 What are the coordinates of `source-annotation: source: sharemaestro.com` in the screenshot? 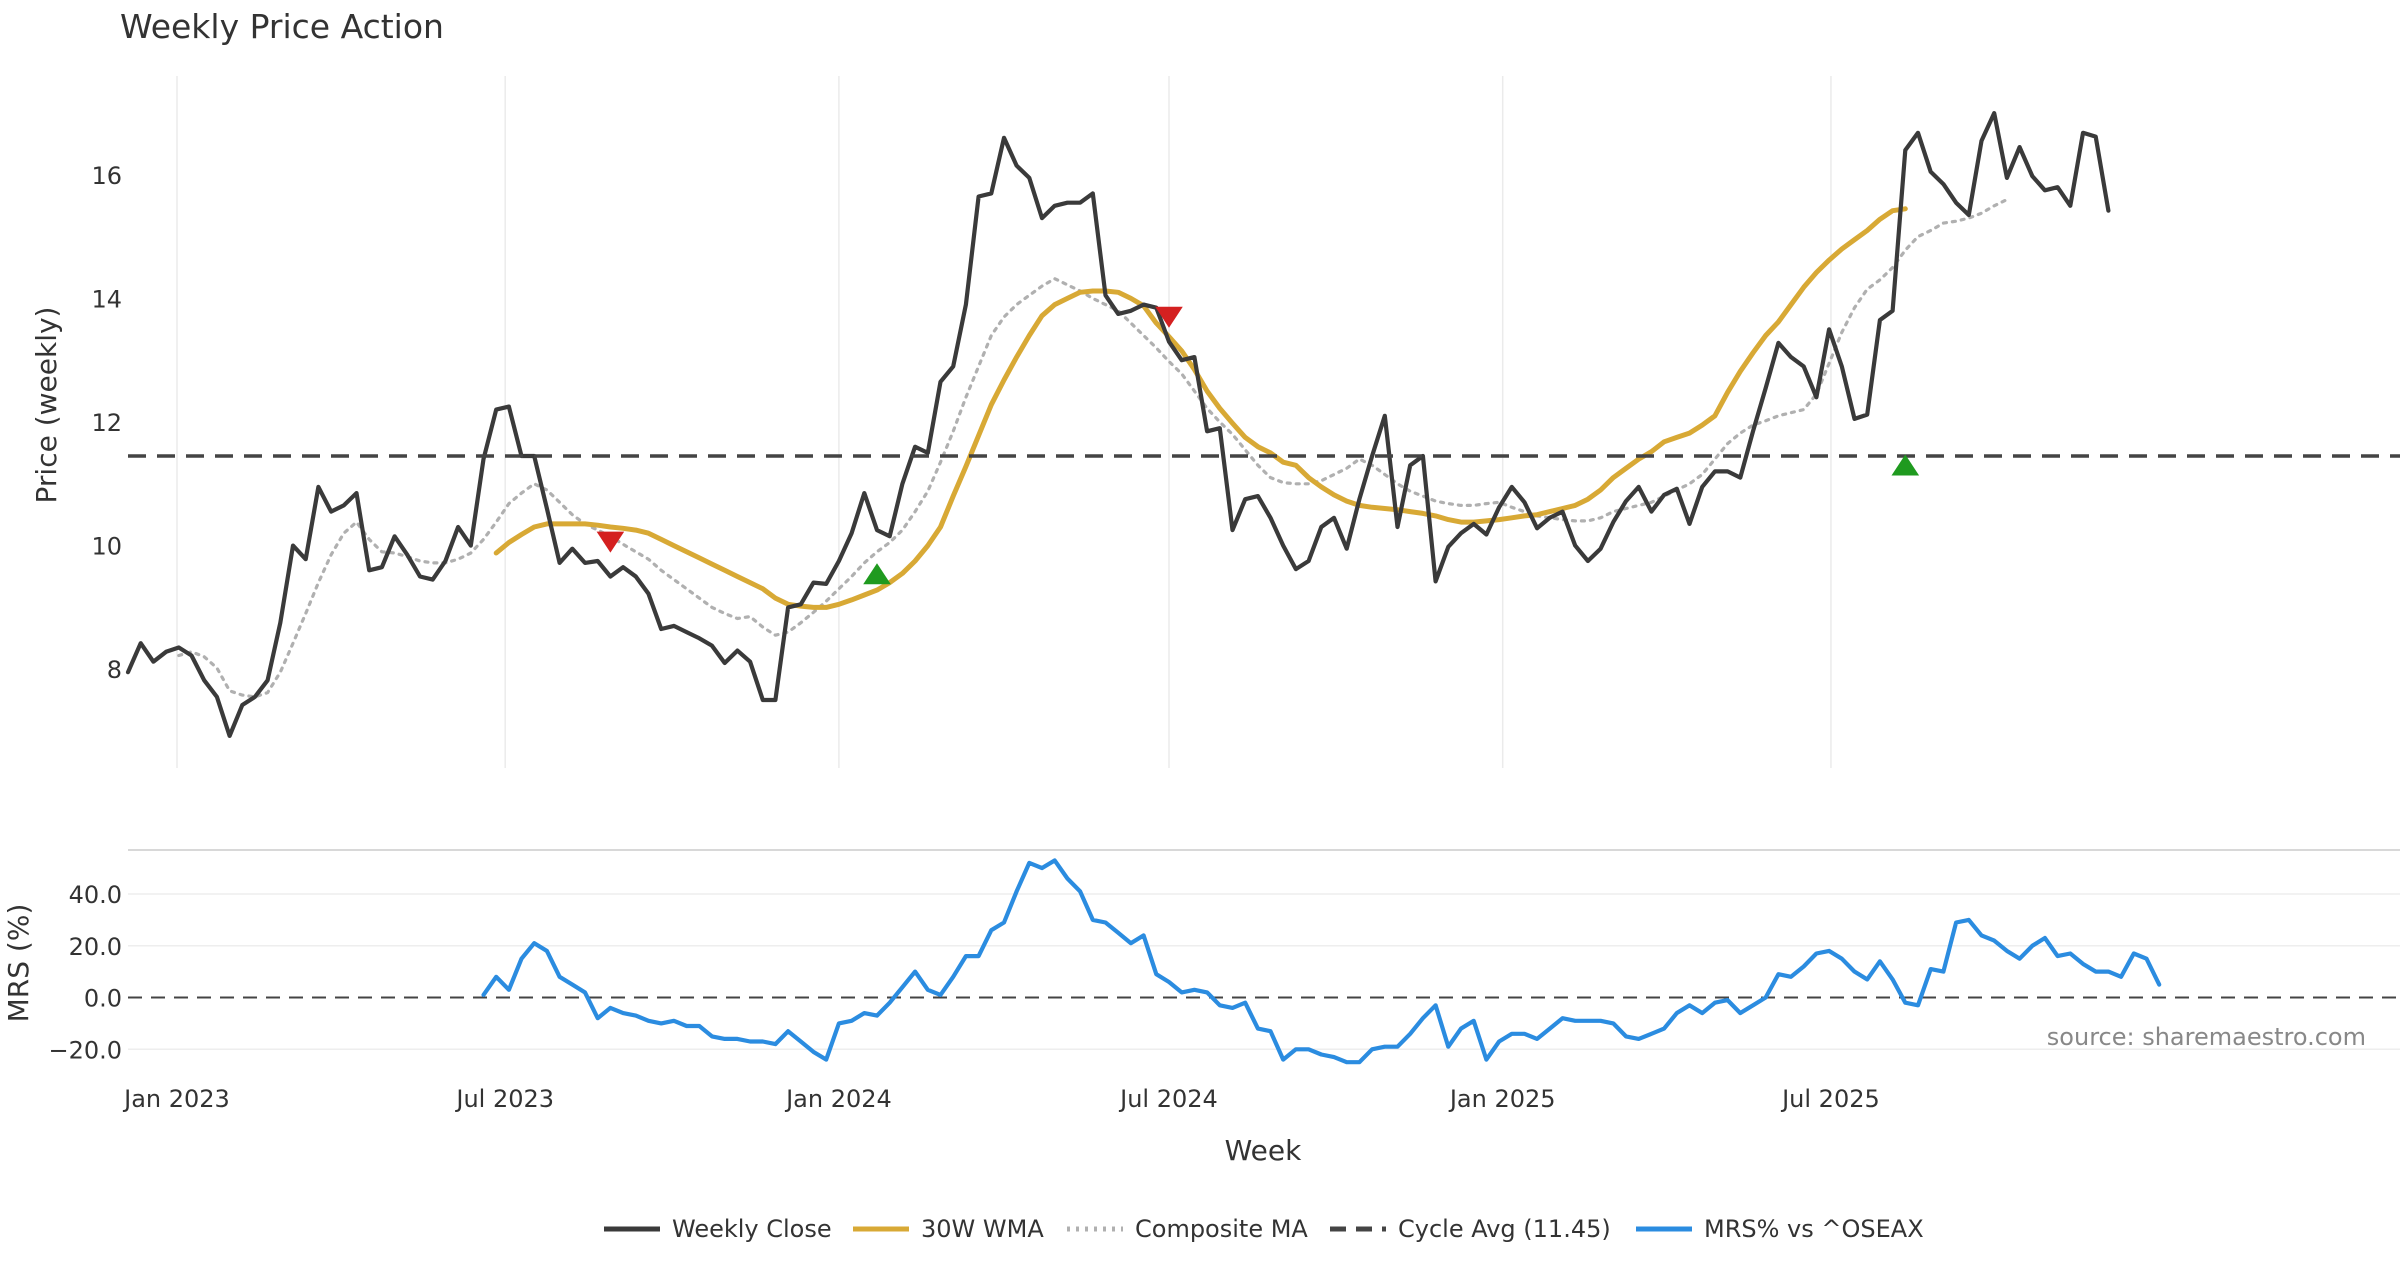 It's located at (2206, 1037).